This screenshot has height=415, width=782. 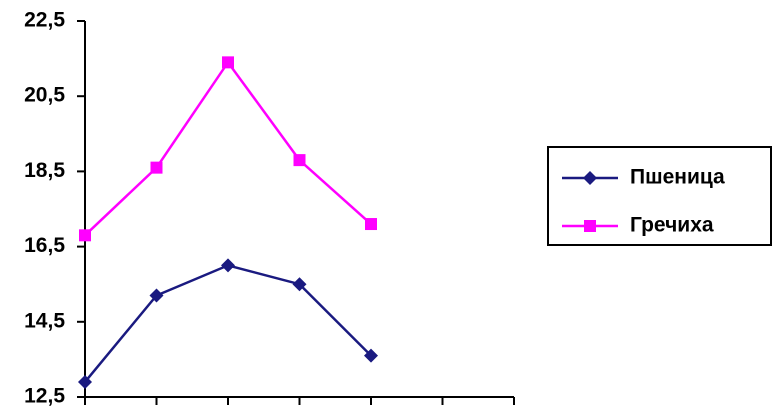 I want to click on y-tick-label: 18,5, so click(x=44, y=170).